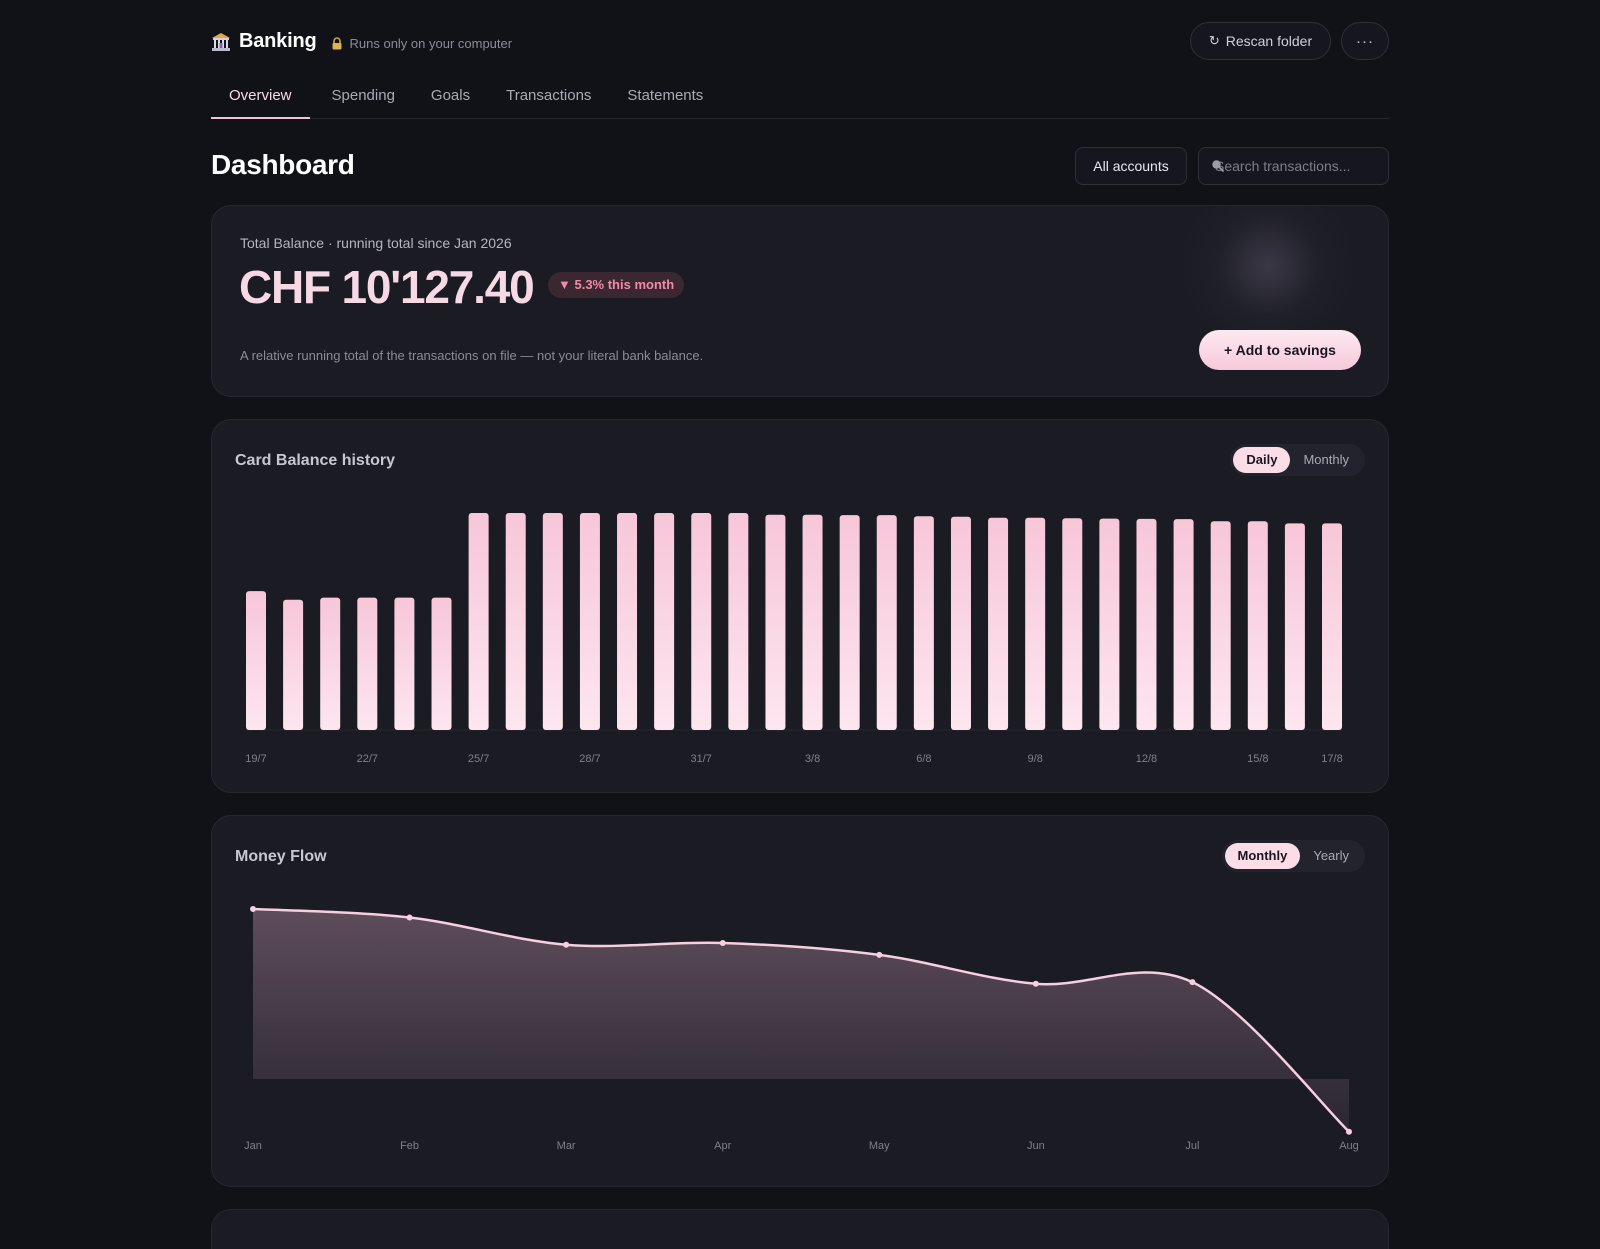 The height and width of the screenshot is (1249, 1600). I want to click on point-May, so click(879, 954).